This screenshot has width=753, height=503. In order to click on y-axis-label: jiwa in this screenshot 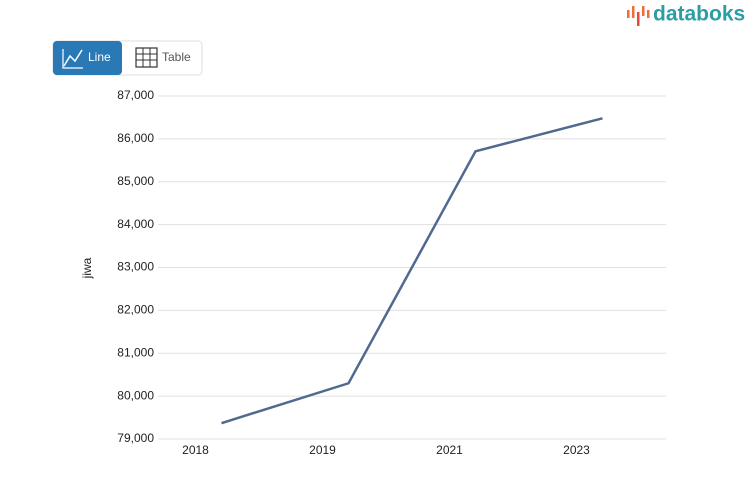, I will do `click(87, 268)`.